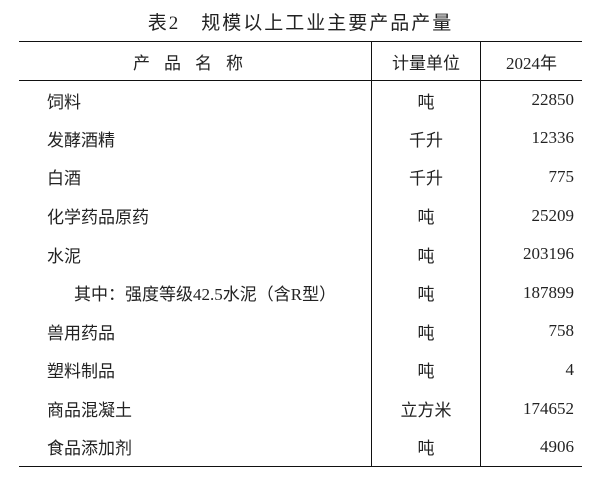  I want to click on table-row: 其中：强度等级42.5水泥（含R型） 吨 187899, so click(300, 293).